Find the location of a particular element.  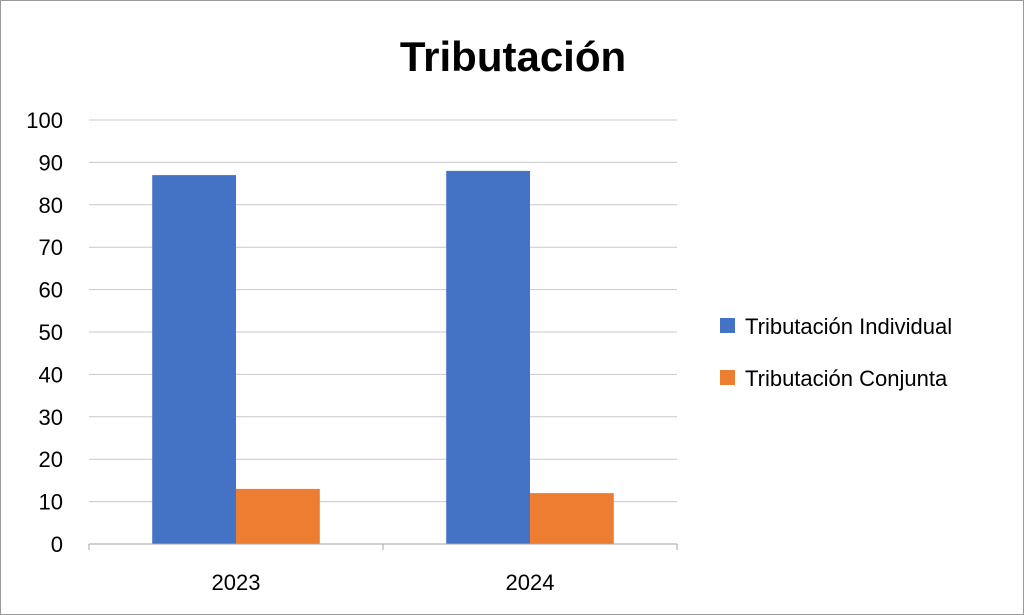

y-tick-label: 80 is located at coordinates (51, 205).